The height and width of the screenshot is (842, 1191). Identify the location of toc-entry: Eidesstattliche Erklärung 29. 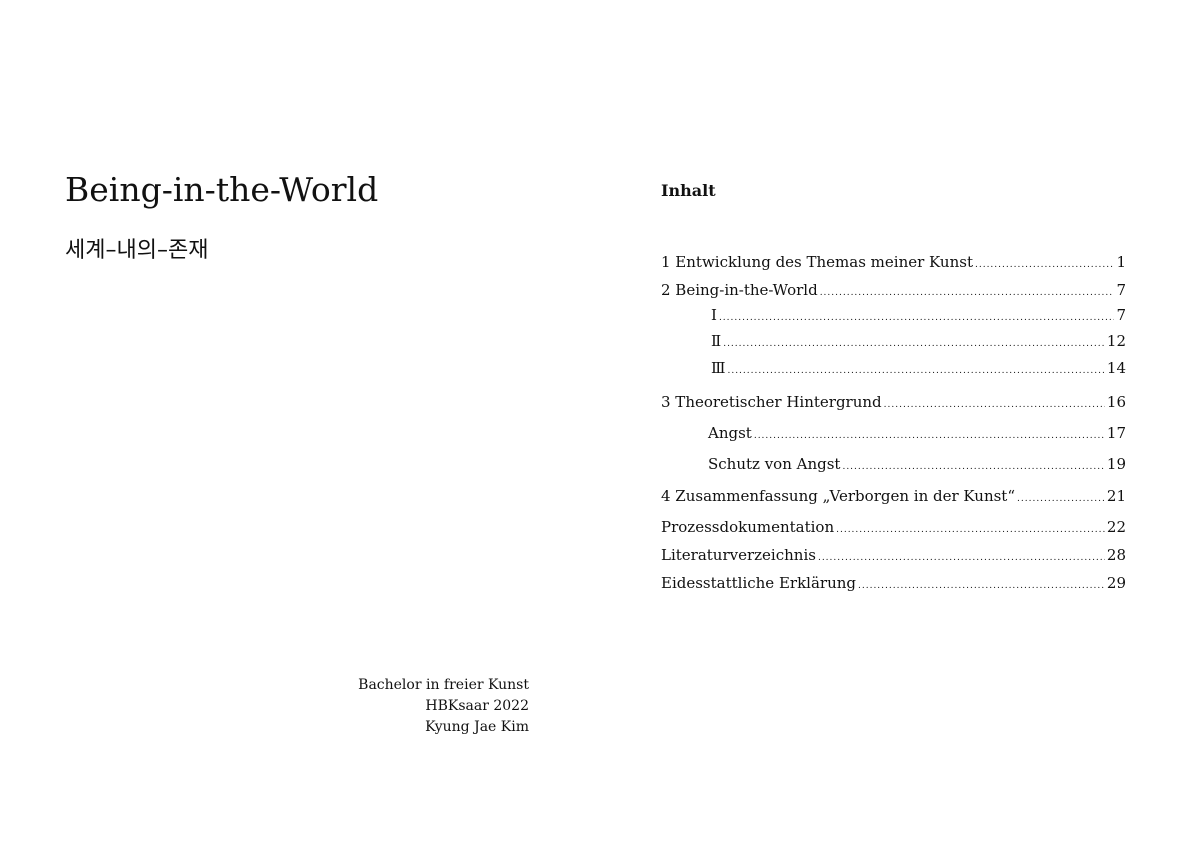
(893, 583).